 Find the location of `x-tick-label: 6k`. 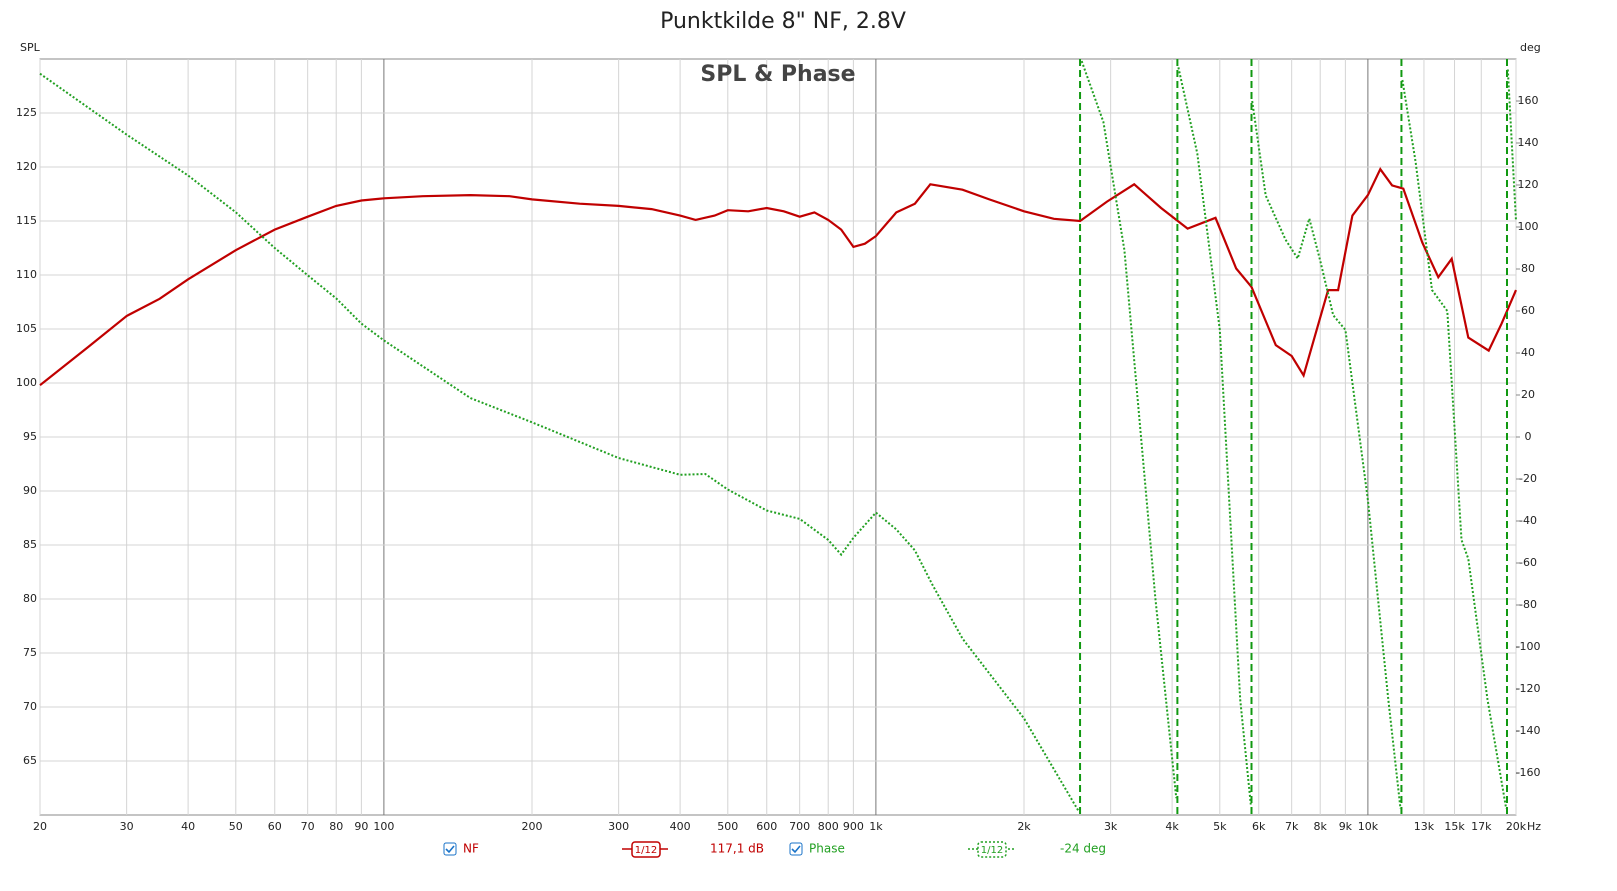

x-tick-label: 6k is located at coordinates (1259, 826).